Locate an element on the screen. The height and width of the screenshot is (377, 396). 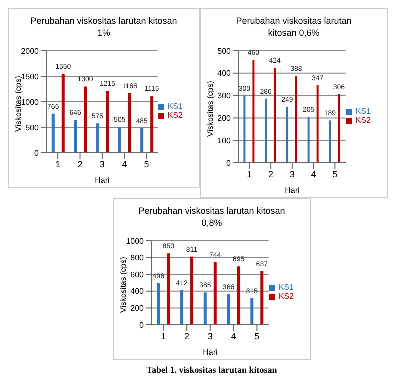
y-tick-label: 100 is located at coordinates (225, 141).